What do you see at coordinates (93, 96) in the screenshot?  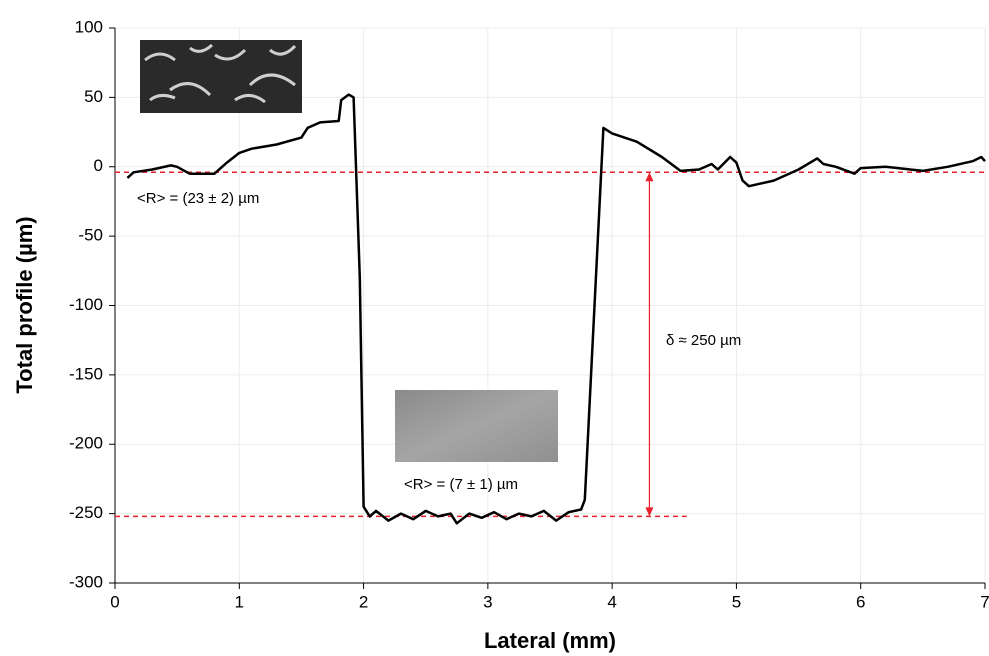 I see `y-tick-label: 50` at bounding box center [93, 96].